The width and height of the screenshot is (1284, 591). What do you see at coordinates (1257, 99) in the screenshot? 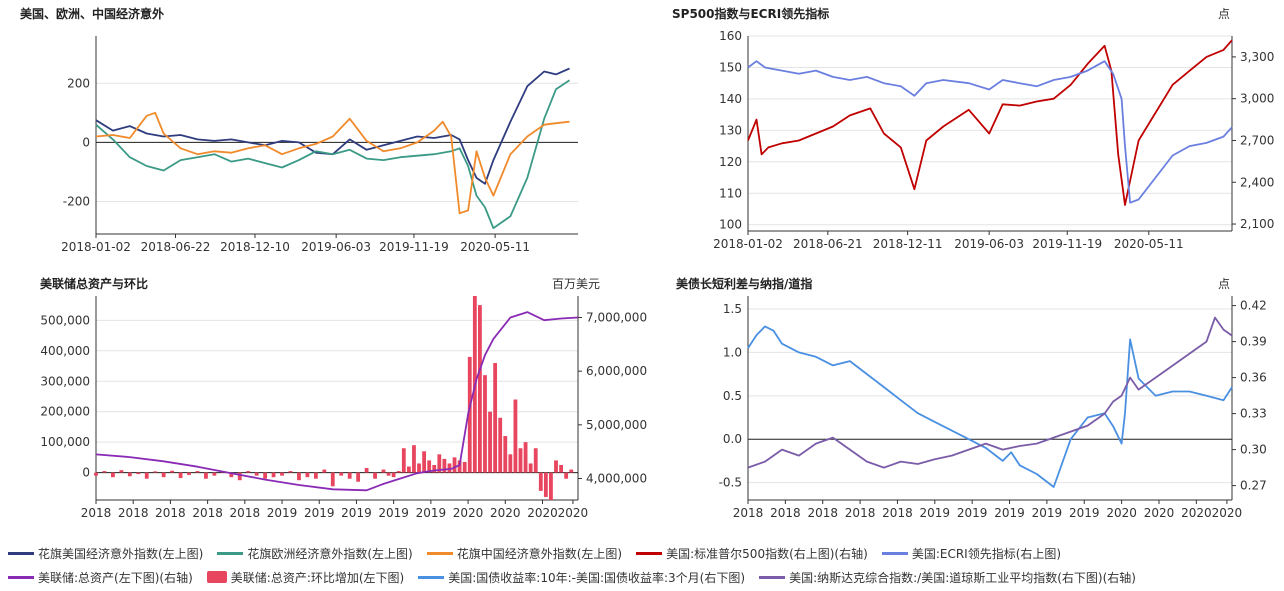
I see `y2-tick-label: 3,000` at bounding box center [1257, 99].